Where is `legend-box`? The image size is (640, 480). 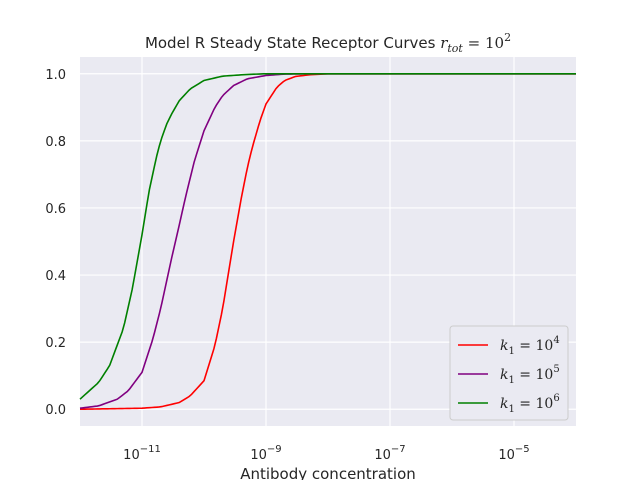
legend-box is located at coordinates (509, 373).